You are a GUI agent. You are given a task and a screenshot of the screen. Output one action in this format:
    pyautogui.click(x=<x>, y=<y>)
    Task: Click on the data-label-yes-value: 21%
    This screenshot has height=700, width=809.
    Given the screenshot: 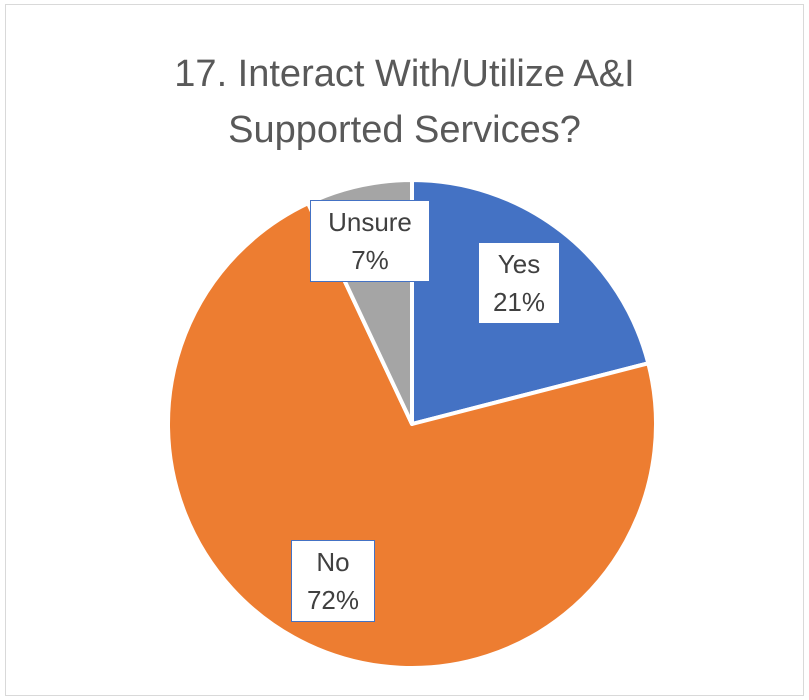 What is the action you would take?
    pyautogui.click(x=519, y=302)
    